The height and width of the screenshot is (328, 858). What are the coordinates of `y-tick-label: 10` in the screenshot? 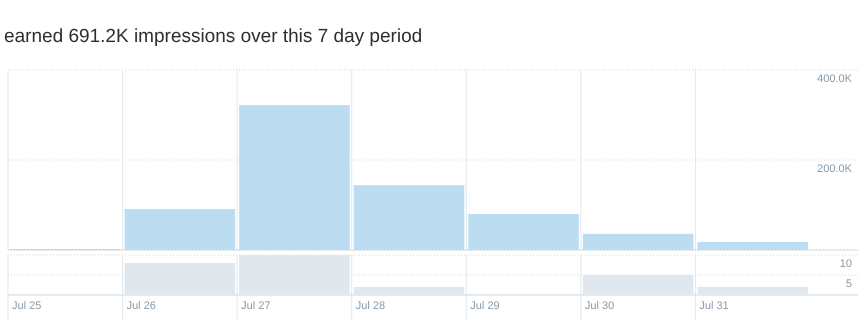 It's located at (846, 264).